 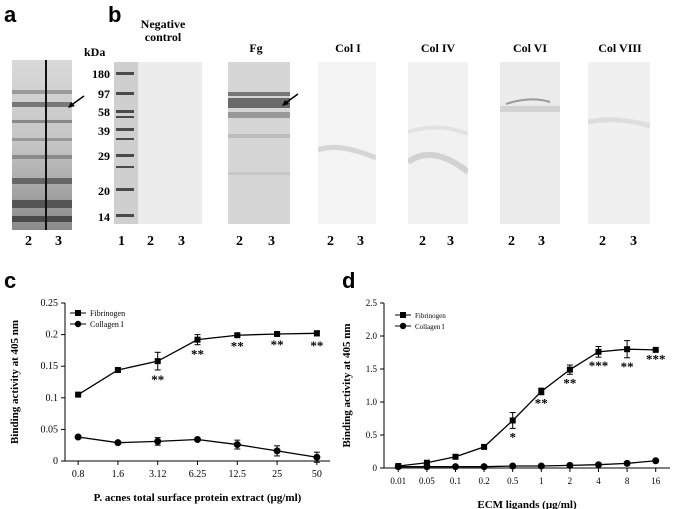 What do you see at coordinates (10, 280) in the screenshot?
I see `panel-c-label: c` at bounding box center [10, 280].